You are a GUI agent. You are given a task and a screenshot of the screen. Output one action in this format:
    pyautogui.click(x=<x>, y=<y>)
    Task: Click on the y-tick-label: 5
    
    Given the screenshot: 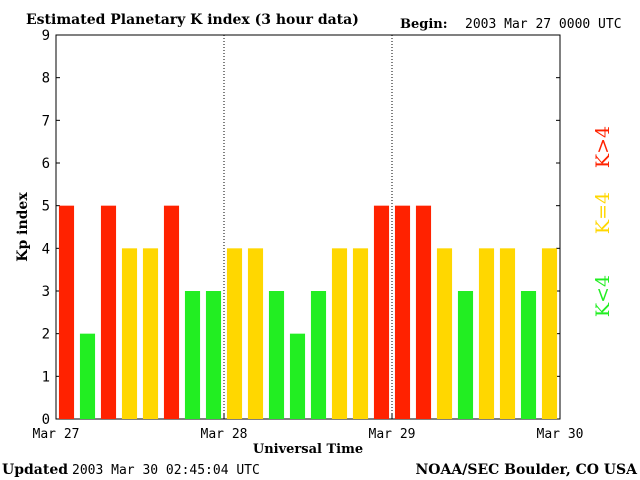 What is the action you would take?
    pyautogui.click(x=46, y=207)
    